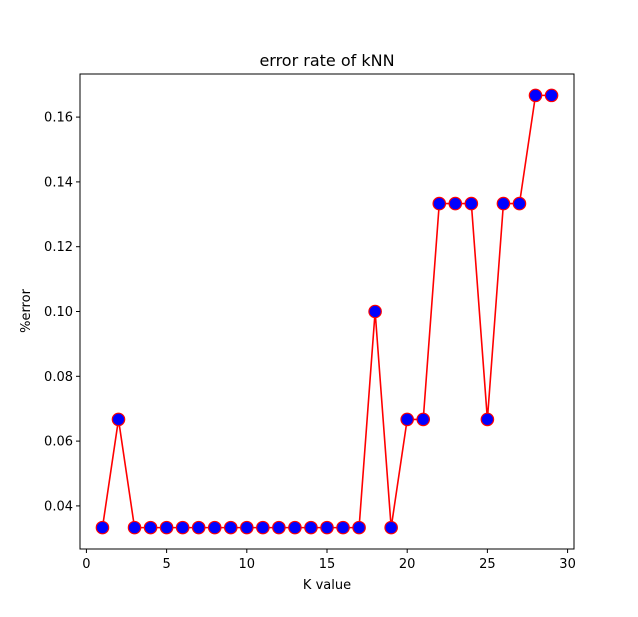  I want to click on x-tick-label: 20, so click(407, 564).